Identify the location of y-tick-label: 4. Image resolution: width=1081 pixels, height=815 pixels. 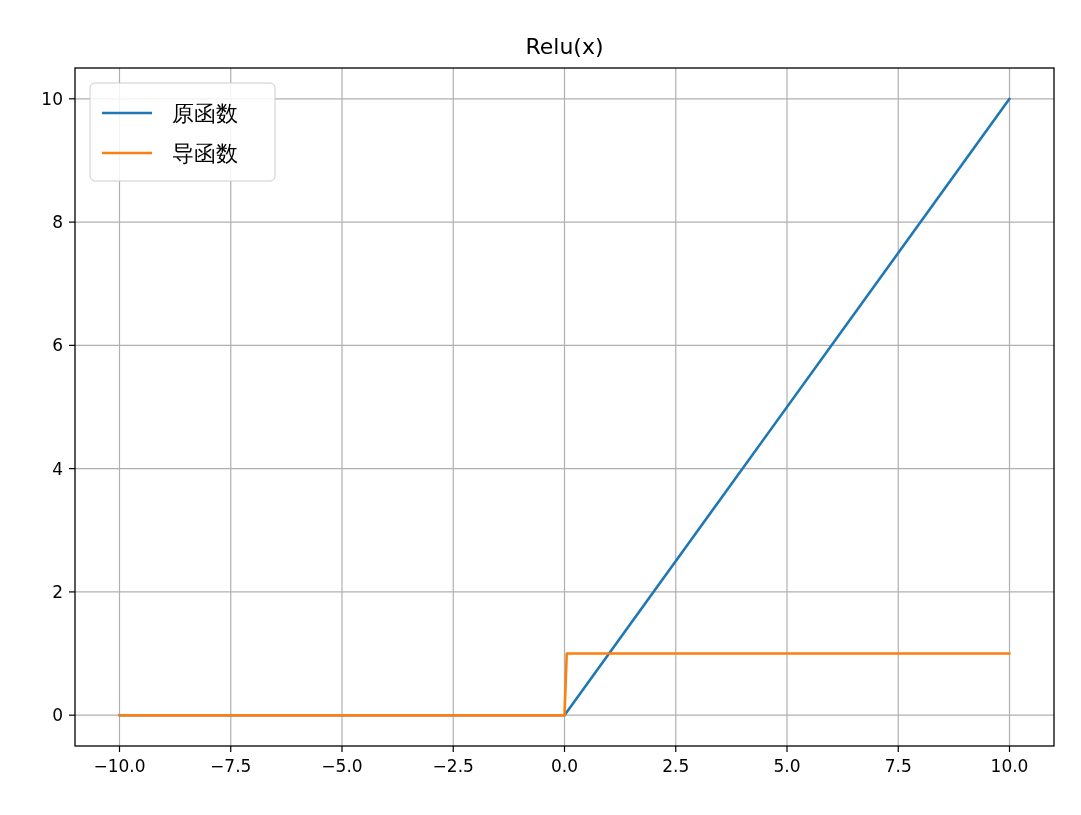
(57, 468).